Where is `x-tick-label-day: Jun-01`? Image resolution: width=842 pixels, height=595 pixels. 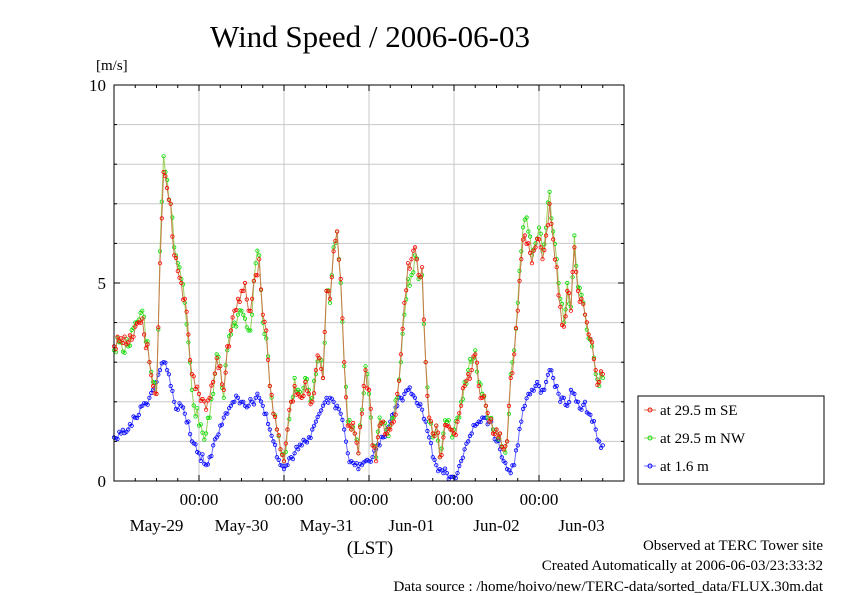 x-tick-label-day: Jun-01 is located at coordinates (411, 525).